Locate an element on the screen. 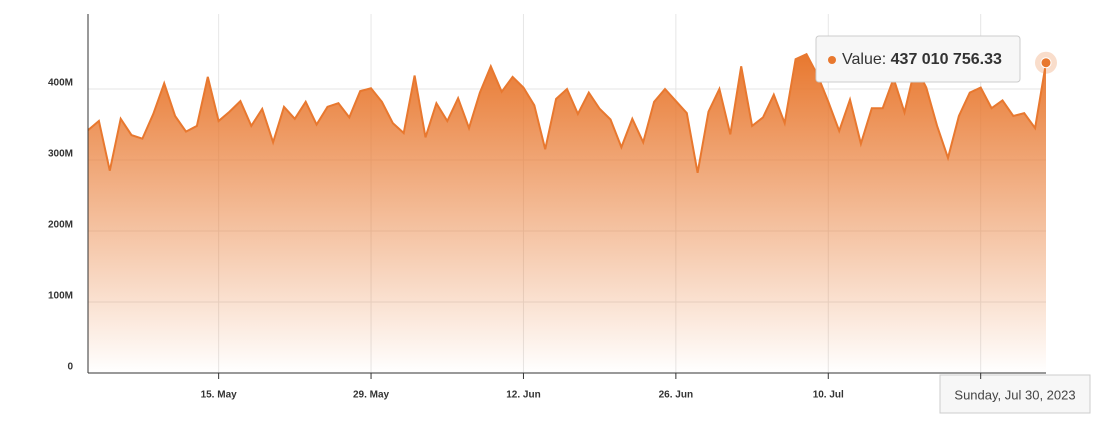 The height and width of the screenshot is (425, 1094). tooltip-box is located at coordinates (918, 59).